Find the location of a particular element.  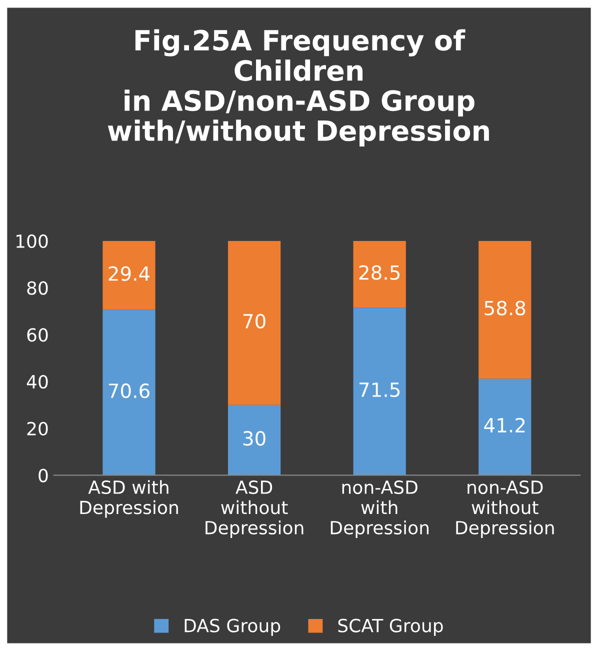

data-label: 41.2 is located at coordinates (504, 425).